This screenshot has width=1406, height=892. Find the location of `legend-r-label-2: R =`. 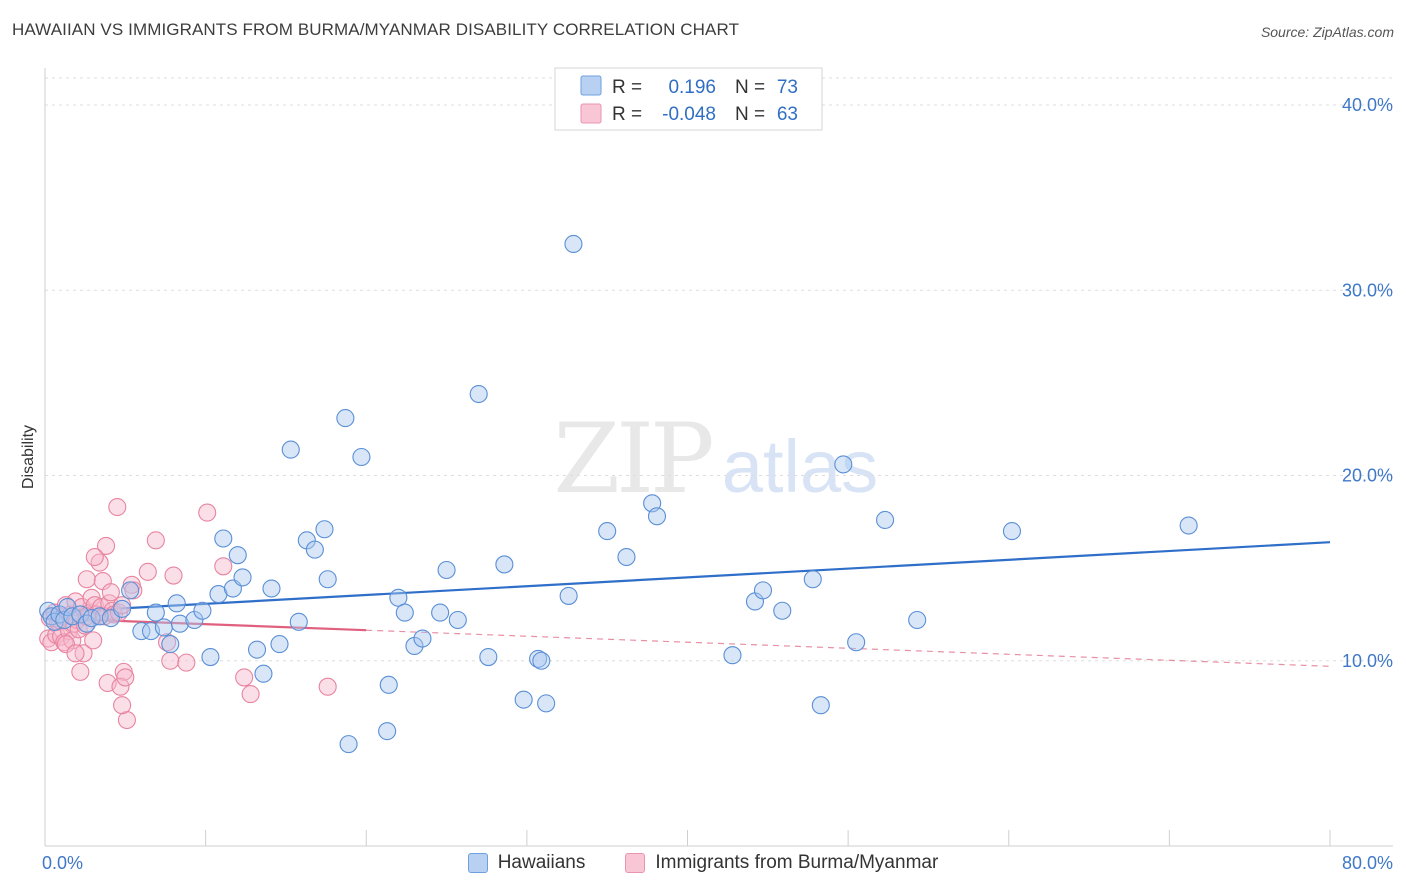

legend-r-label-2: R = is located at coordinates (627, 114).